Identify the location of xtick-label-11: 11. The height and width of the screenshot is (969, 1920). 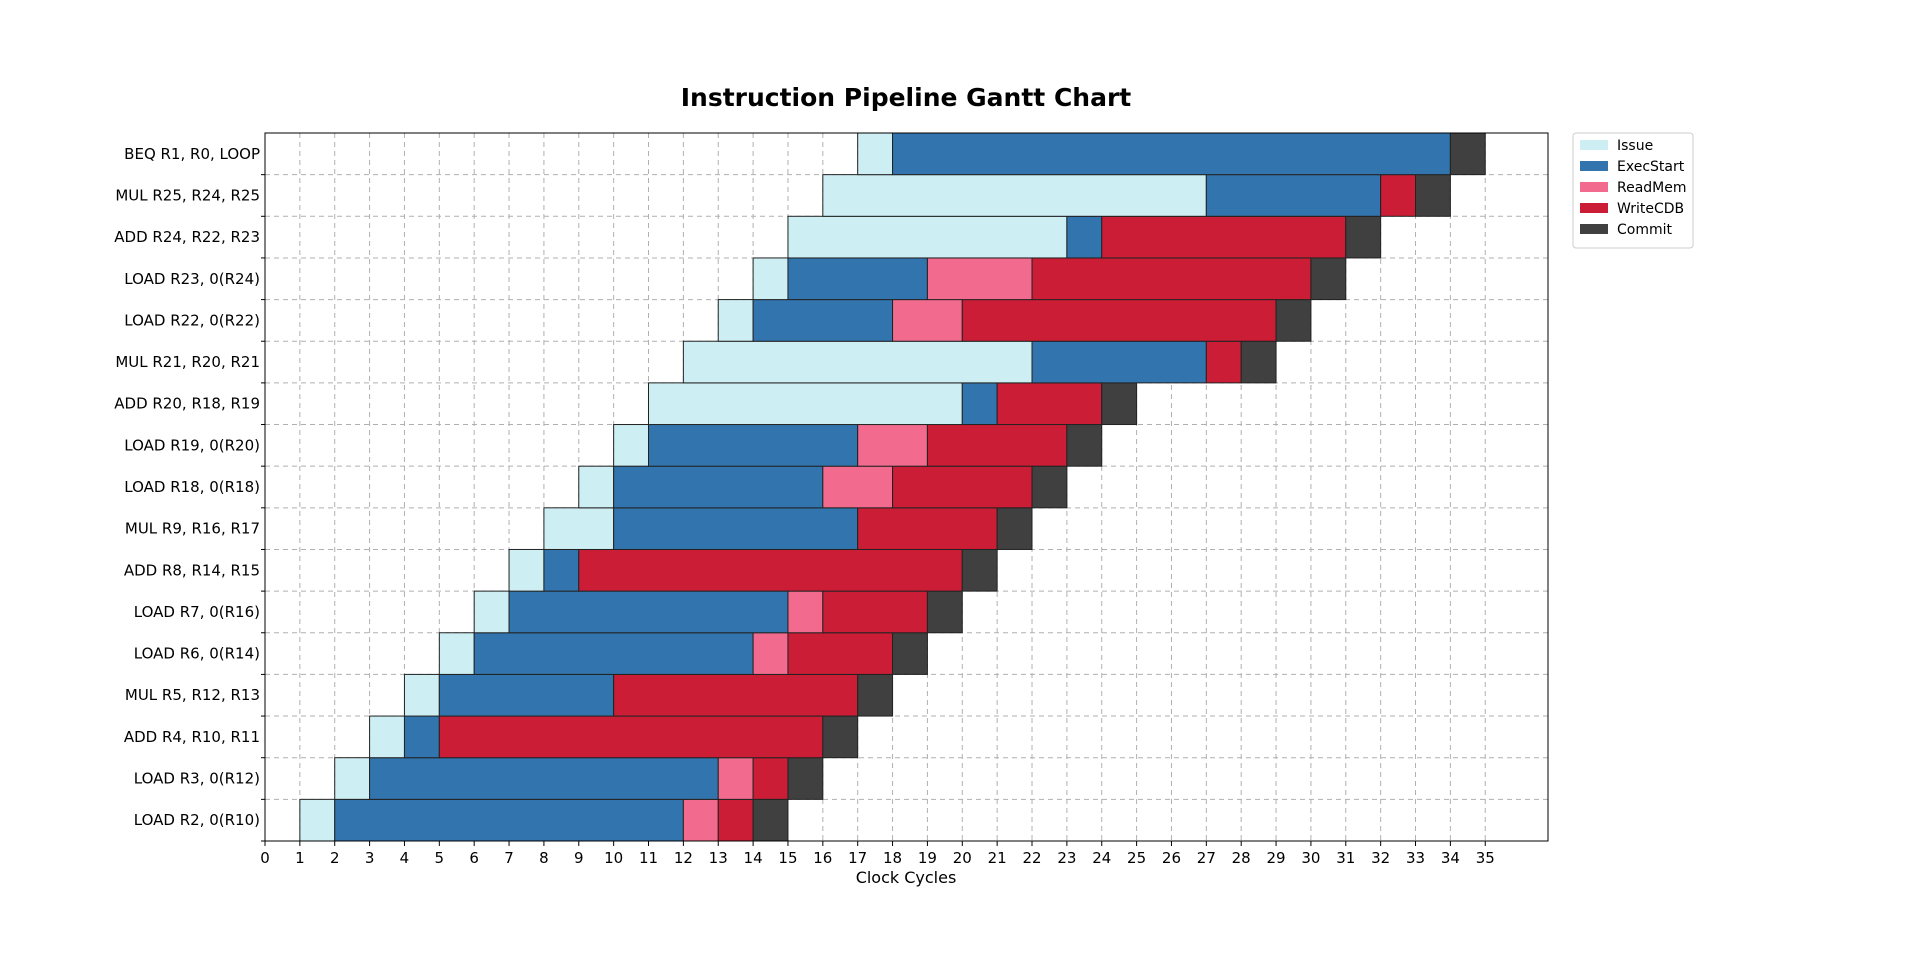
(648, 858).